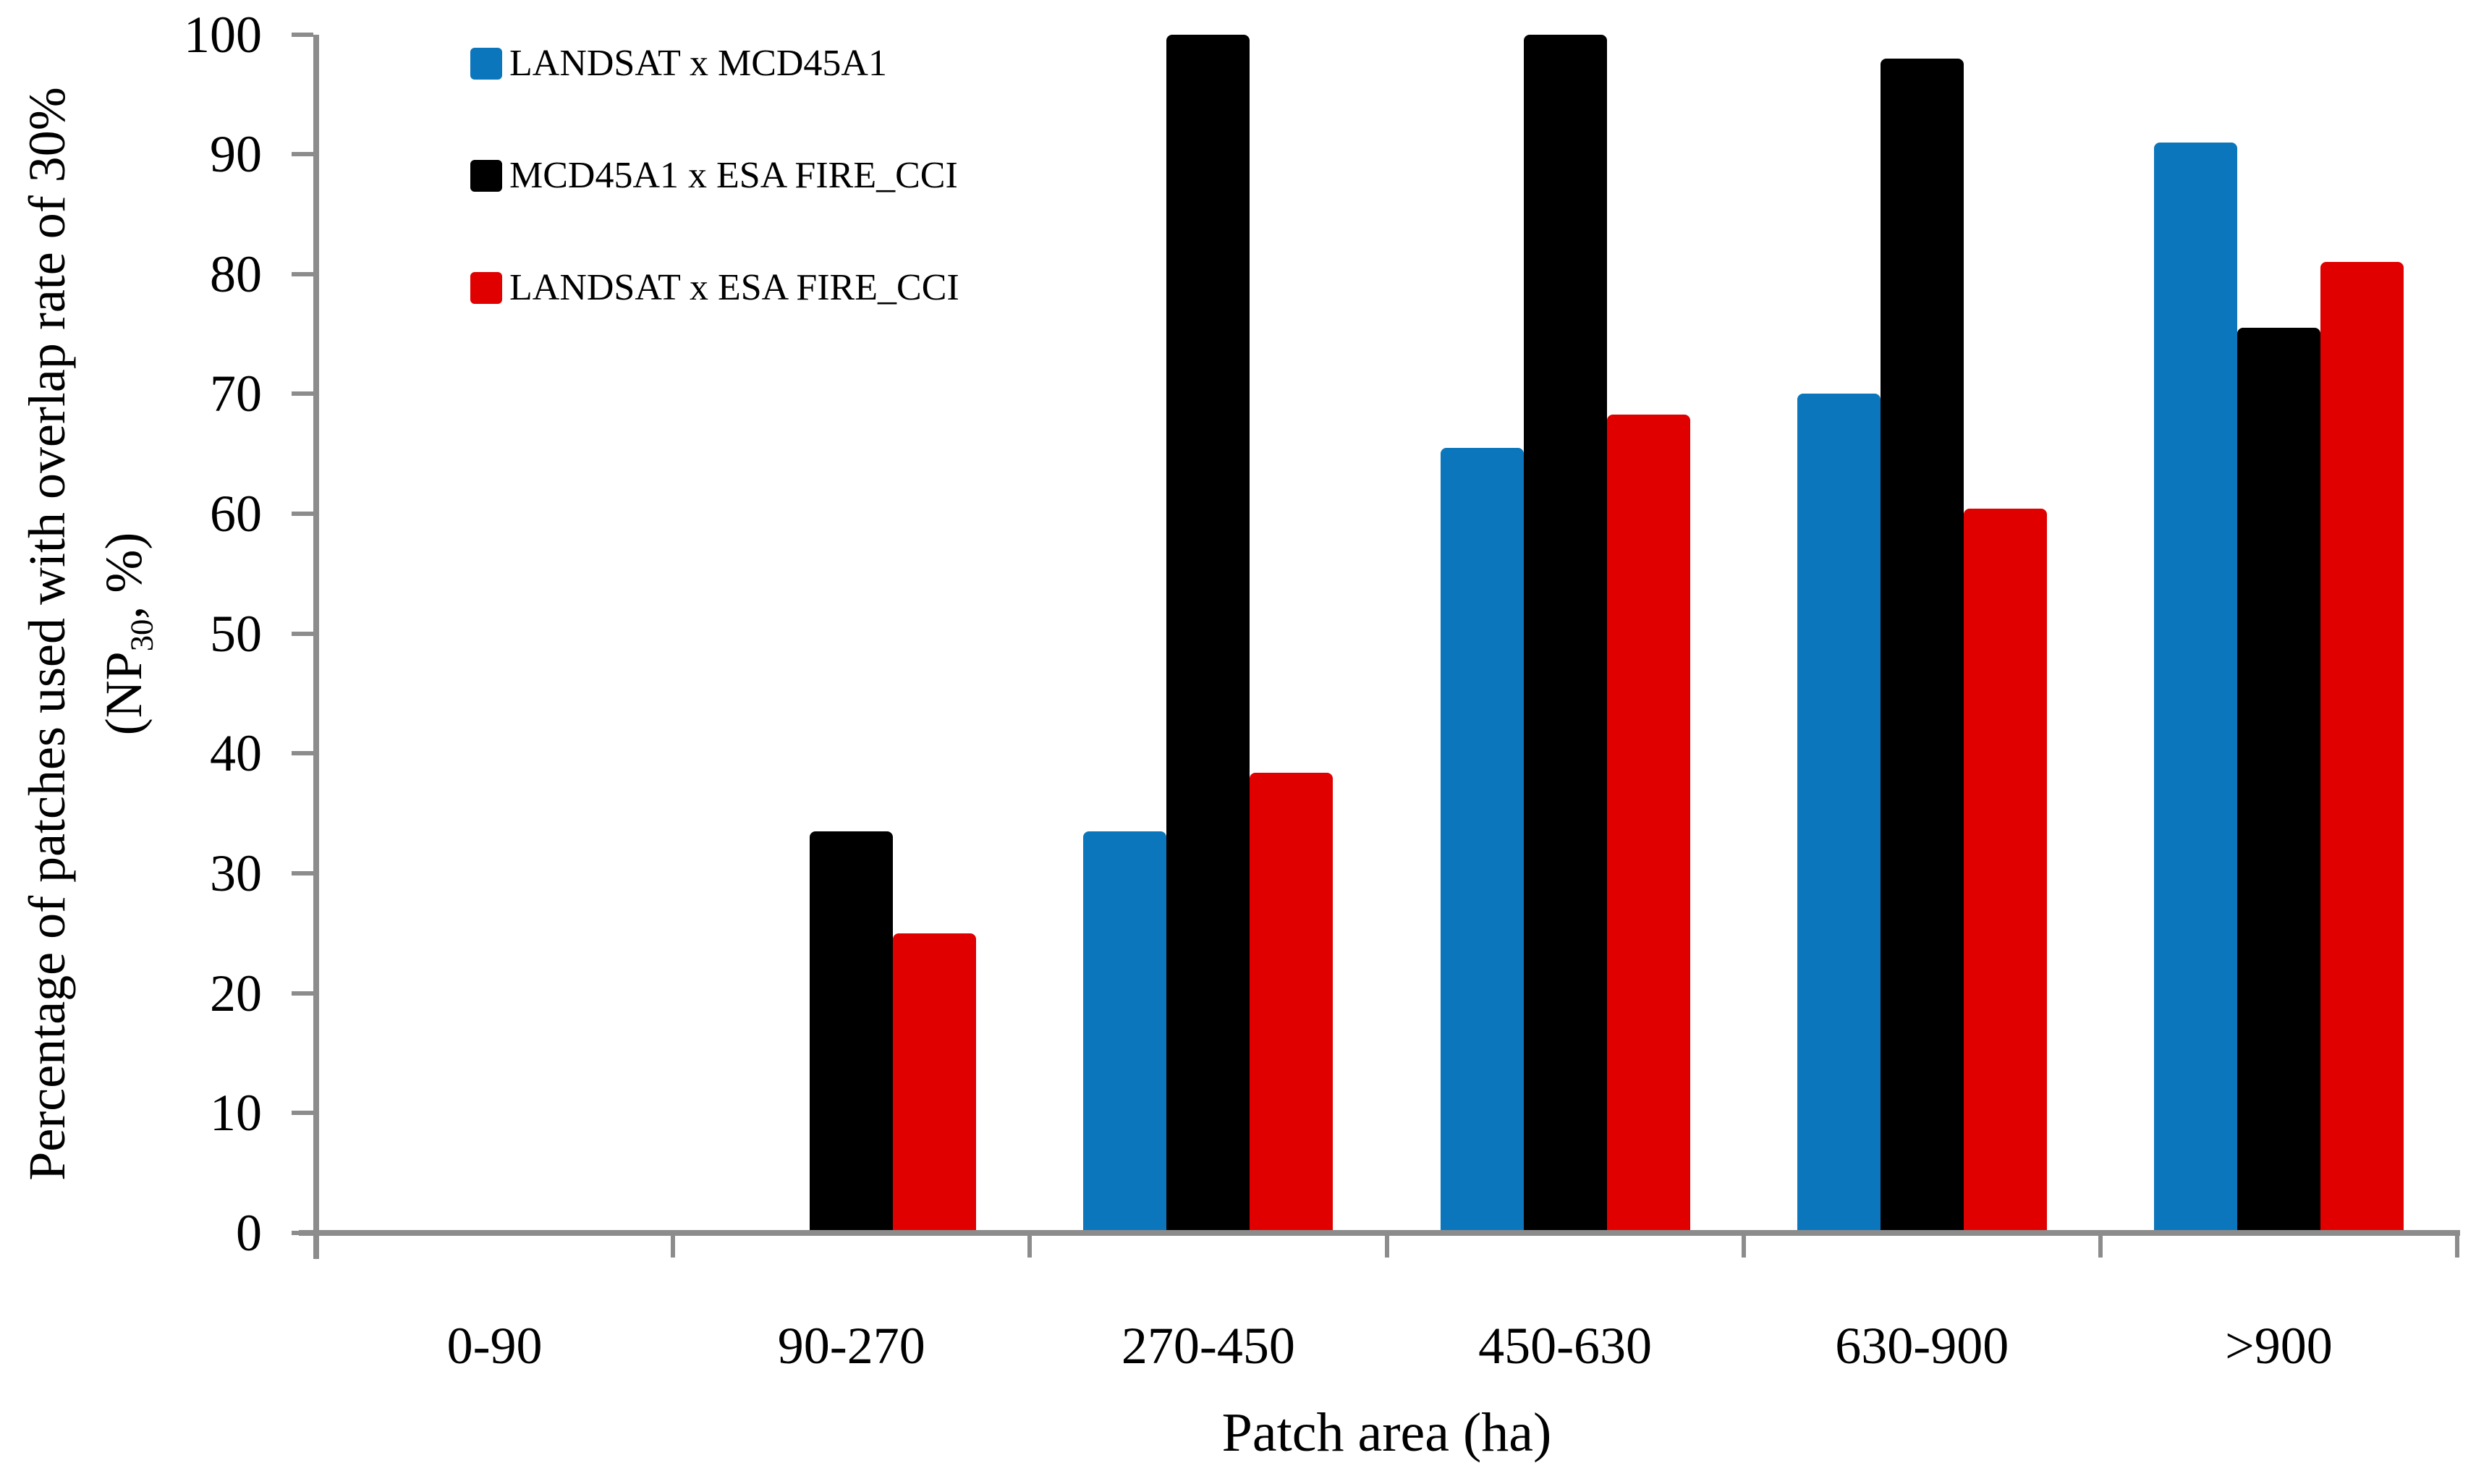  Describe the element at coordinates (236, 394) in the screenshot. I see `y-tick-label: 70` at that location.